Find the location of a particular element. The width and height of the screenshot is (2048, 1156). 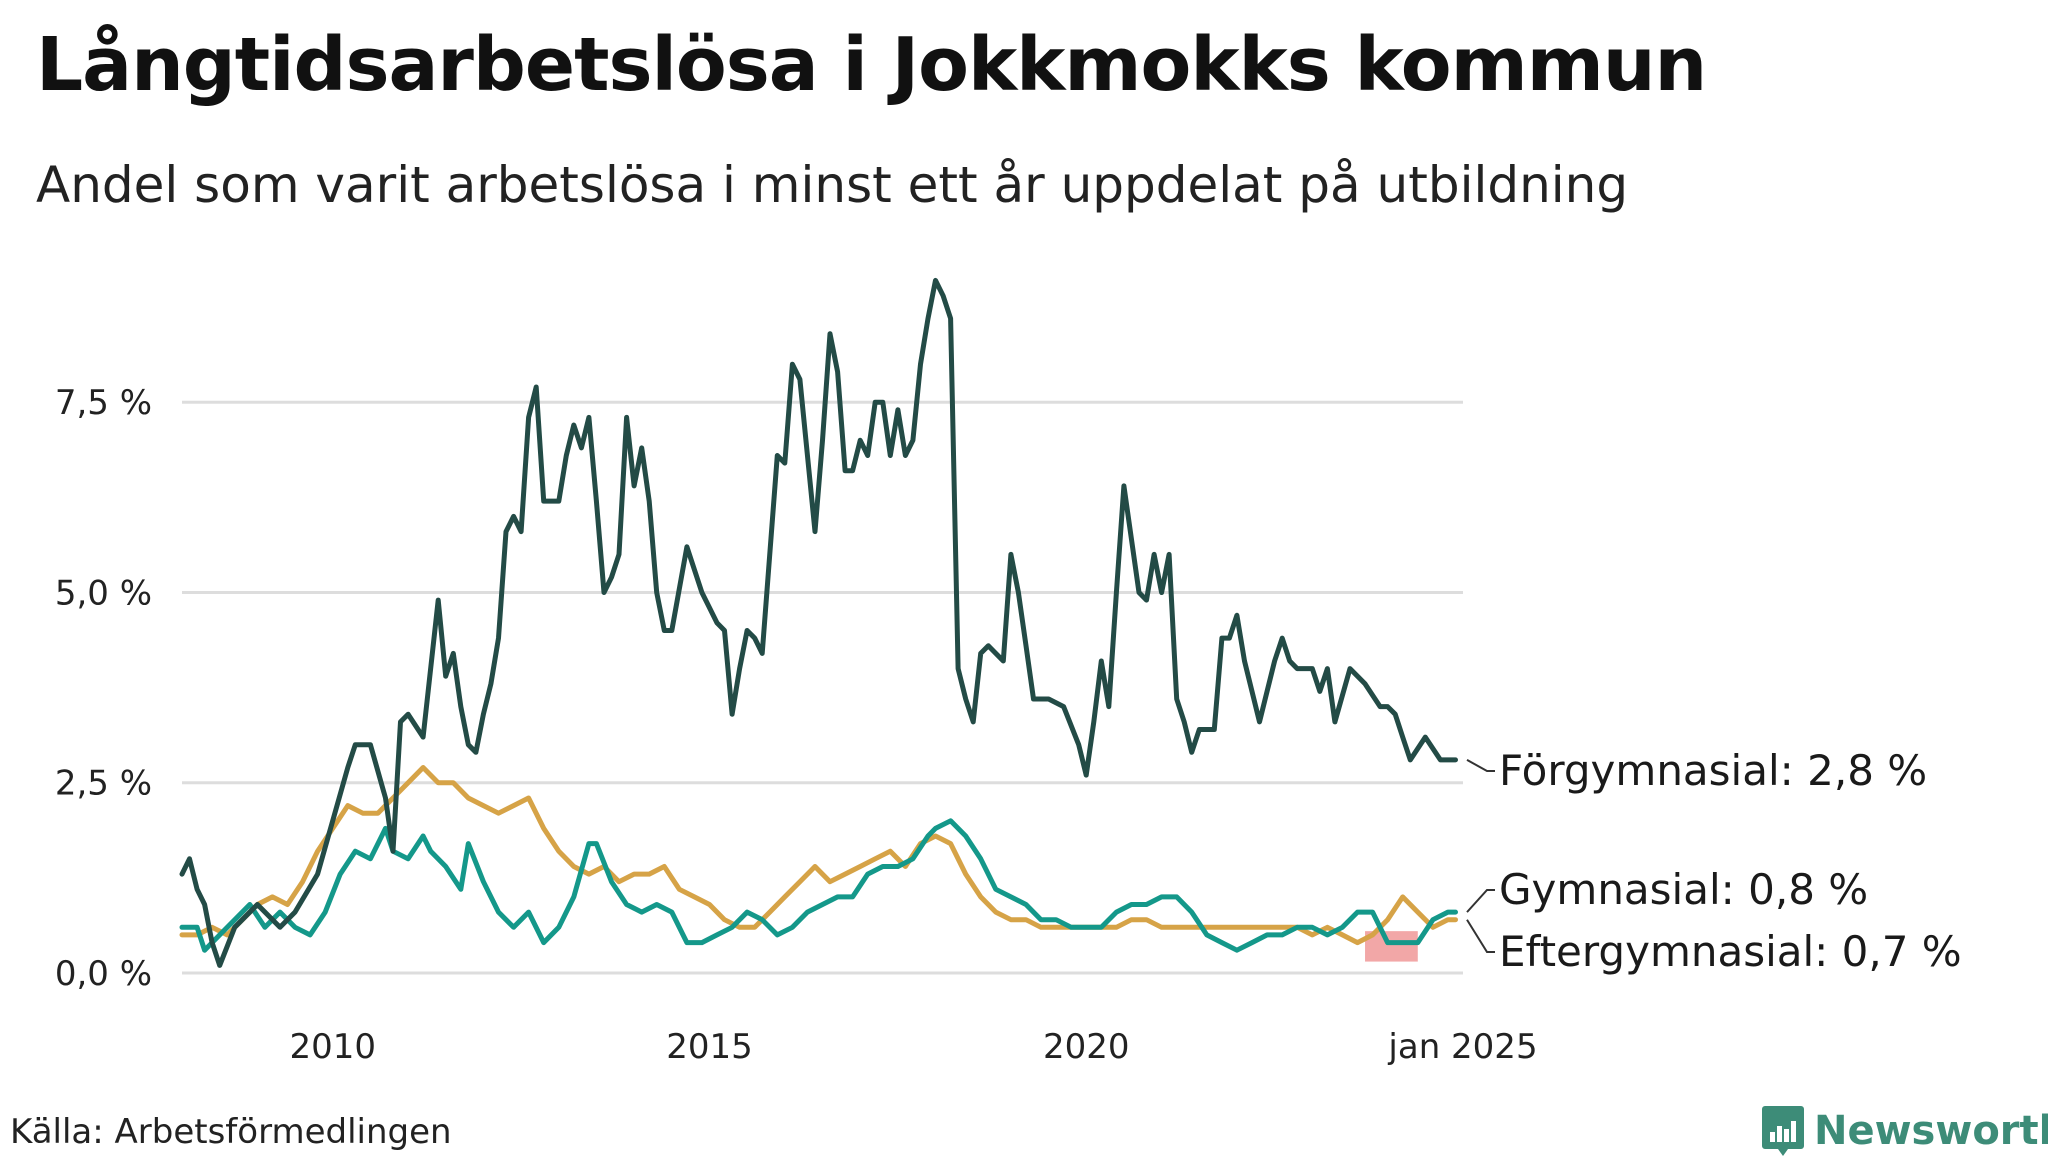

newsworthy-logo-icon is located at coordinates (1783, 1131).